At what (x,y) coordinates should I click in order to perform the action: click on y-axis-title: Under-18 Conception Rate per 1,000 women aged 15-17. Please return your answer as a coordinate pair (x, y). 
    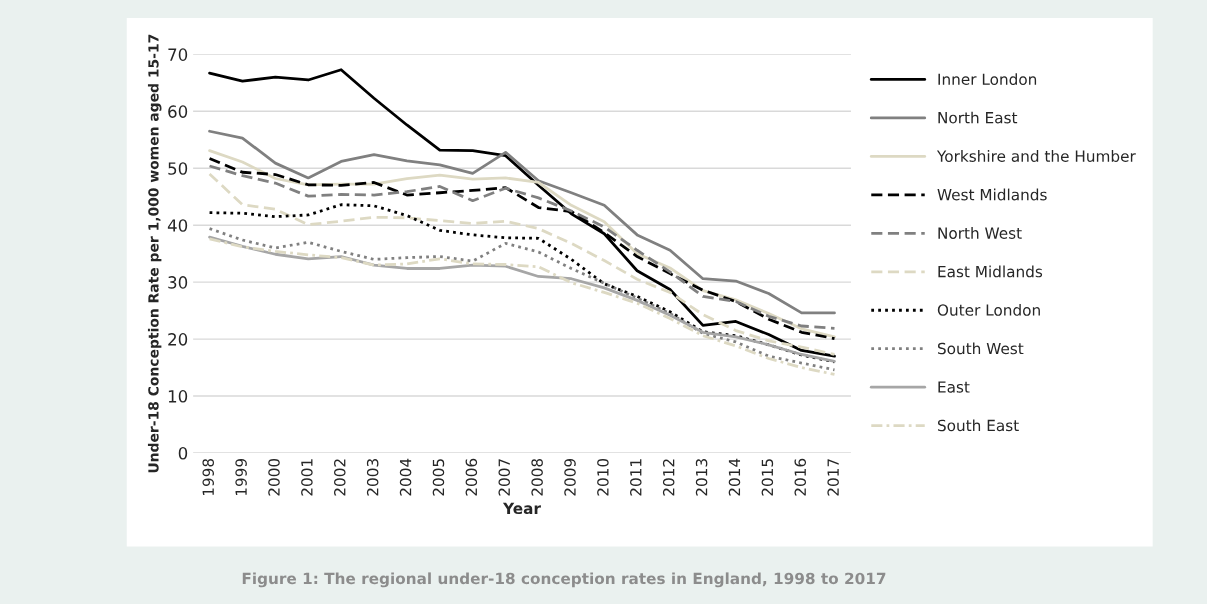
    Looking at the image, I should click on (154, 253).